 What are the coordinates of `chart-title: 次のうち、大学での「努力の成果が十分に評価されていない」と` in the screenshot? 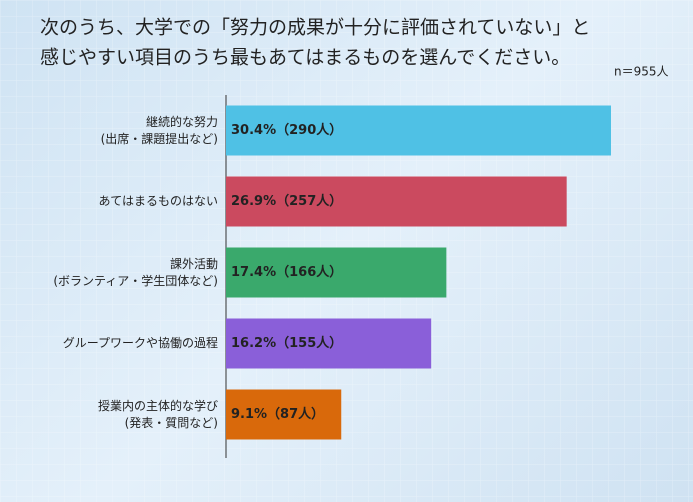 It's located at (315, 28).